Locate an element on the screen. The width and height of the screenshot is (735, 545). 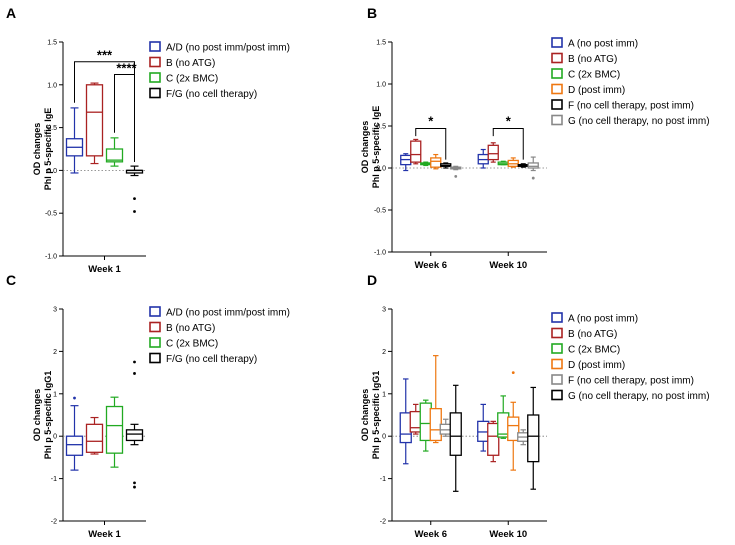
panel-letter: B is located at coordinates (372, 13).